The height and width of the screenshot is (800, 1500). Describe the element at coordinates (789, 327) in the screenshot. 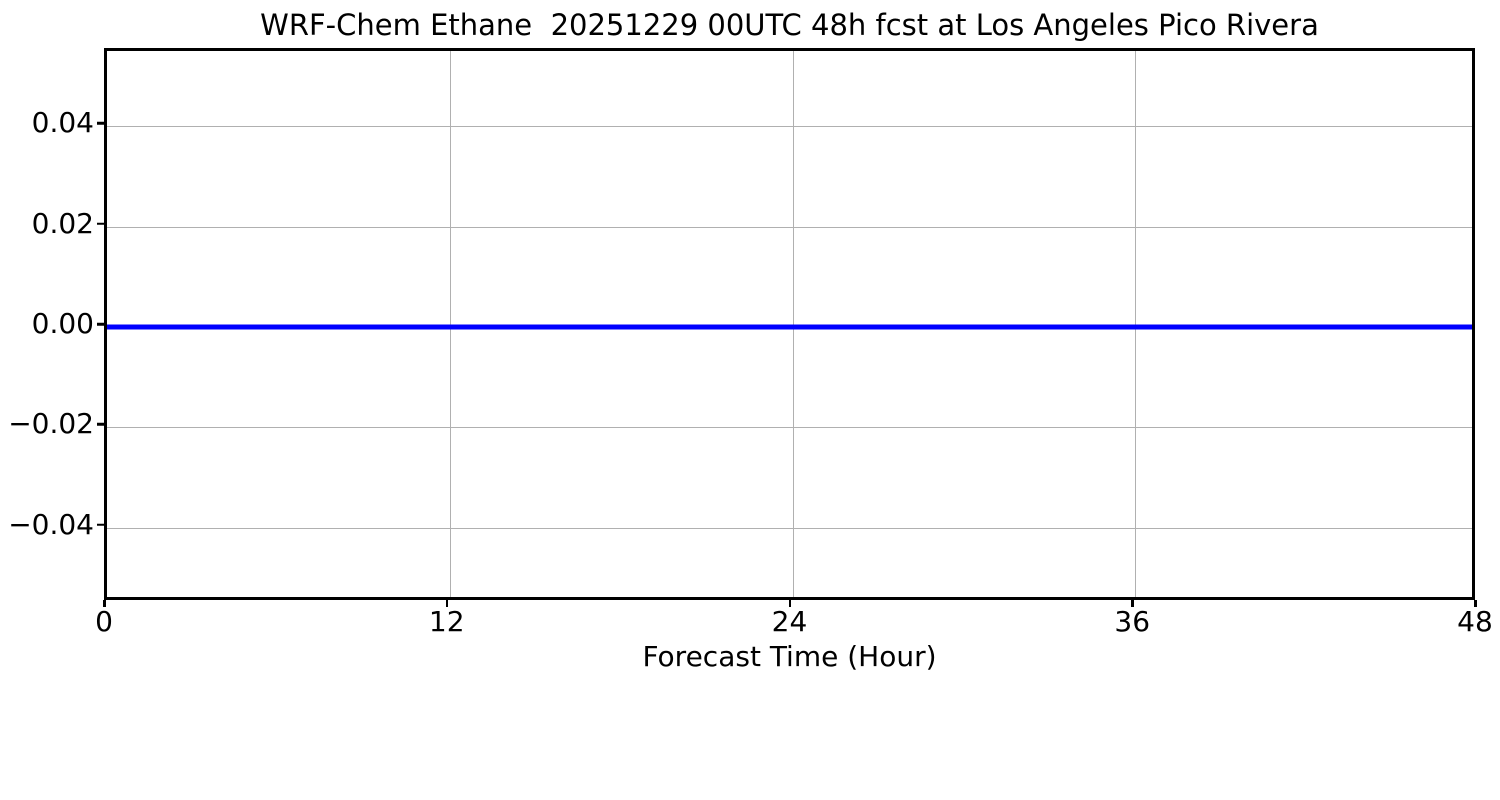

I see `series-ethane` at that location.